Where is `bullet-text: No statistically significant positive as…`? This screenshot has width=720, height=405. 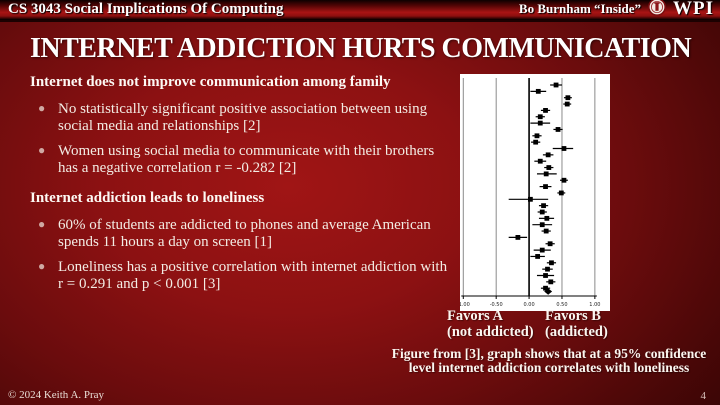
bullet-text: No statistically significant positive as… is located at coordinates (243, 117).